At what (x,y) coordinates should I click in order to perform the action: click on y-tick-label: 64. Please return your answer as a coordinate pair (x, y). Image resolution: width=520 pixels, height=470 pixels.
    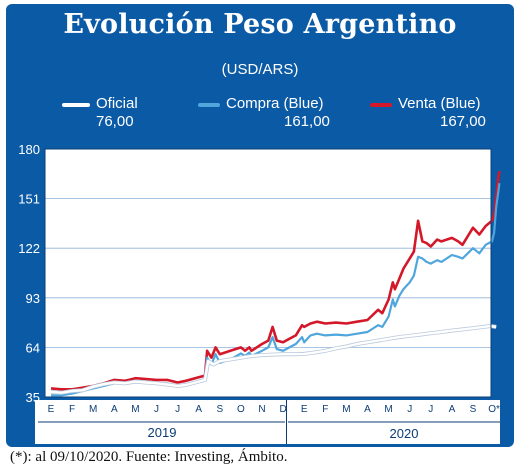
    Looking at the image, I should click on (33, 347).